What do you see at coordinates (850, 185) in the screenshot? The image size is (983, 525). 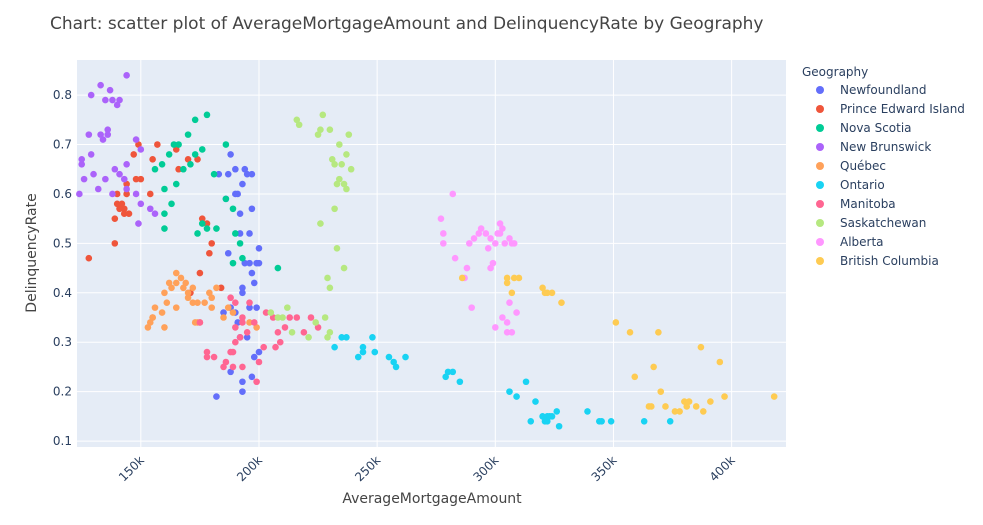 I see `legend-item: Ontario` at bounding box center [850, 185].